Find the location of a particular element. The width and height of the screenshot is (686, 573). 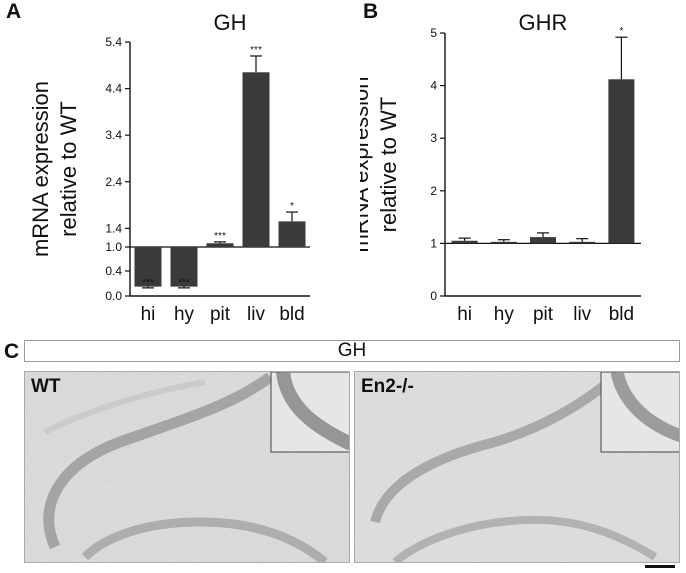

chart-gh-xtick-label: hy is located at coordinates (184, 314).